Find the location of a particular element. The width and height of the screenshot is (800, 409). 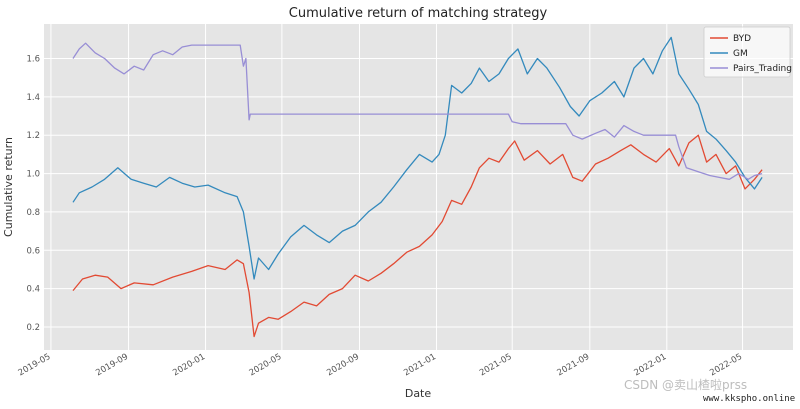

x-tick-label: 2021-09 is located at coordinates (574, 365).